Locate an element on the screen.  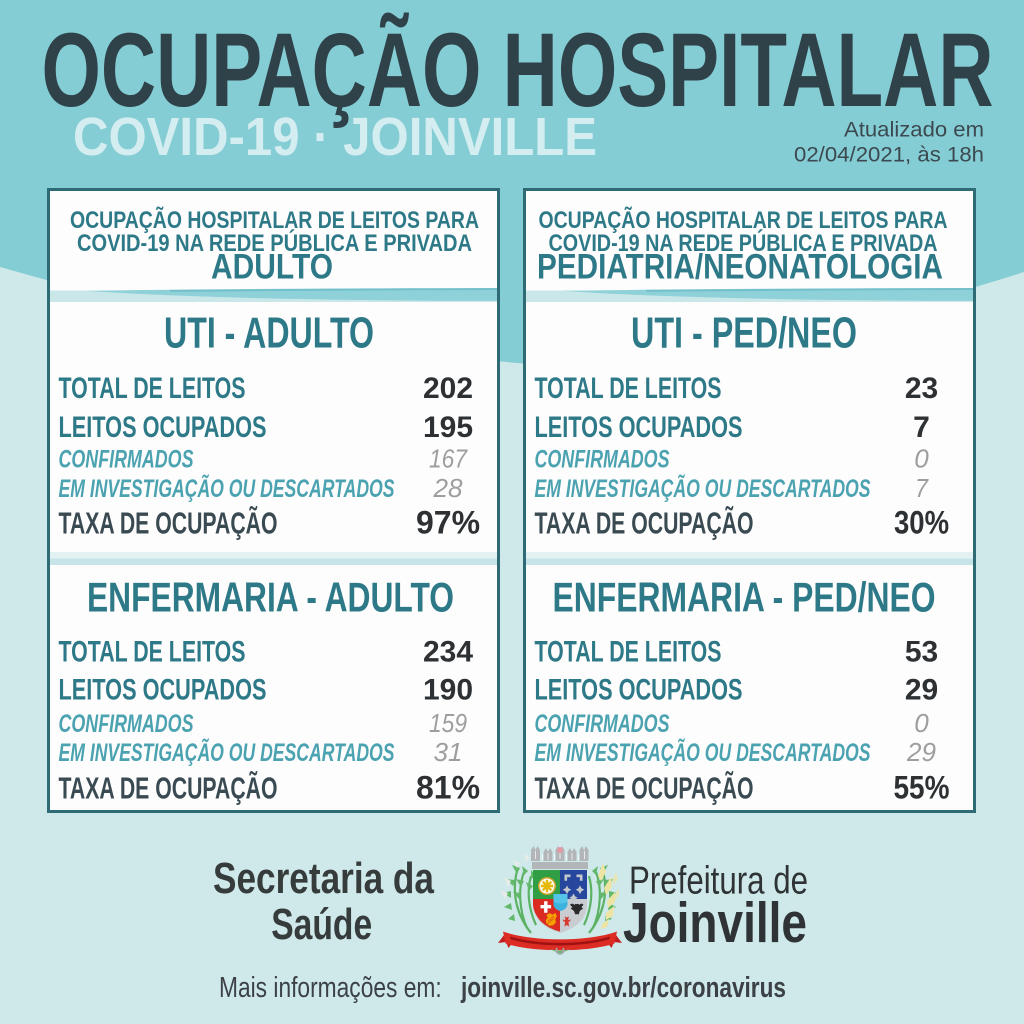
svg-text: Atualizado em is located at coordinates (914, 130).